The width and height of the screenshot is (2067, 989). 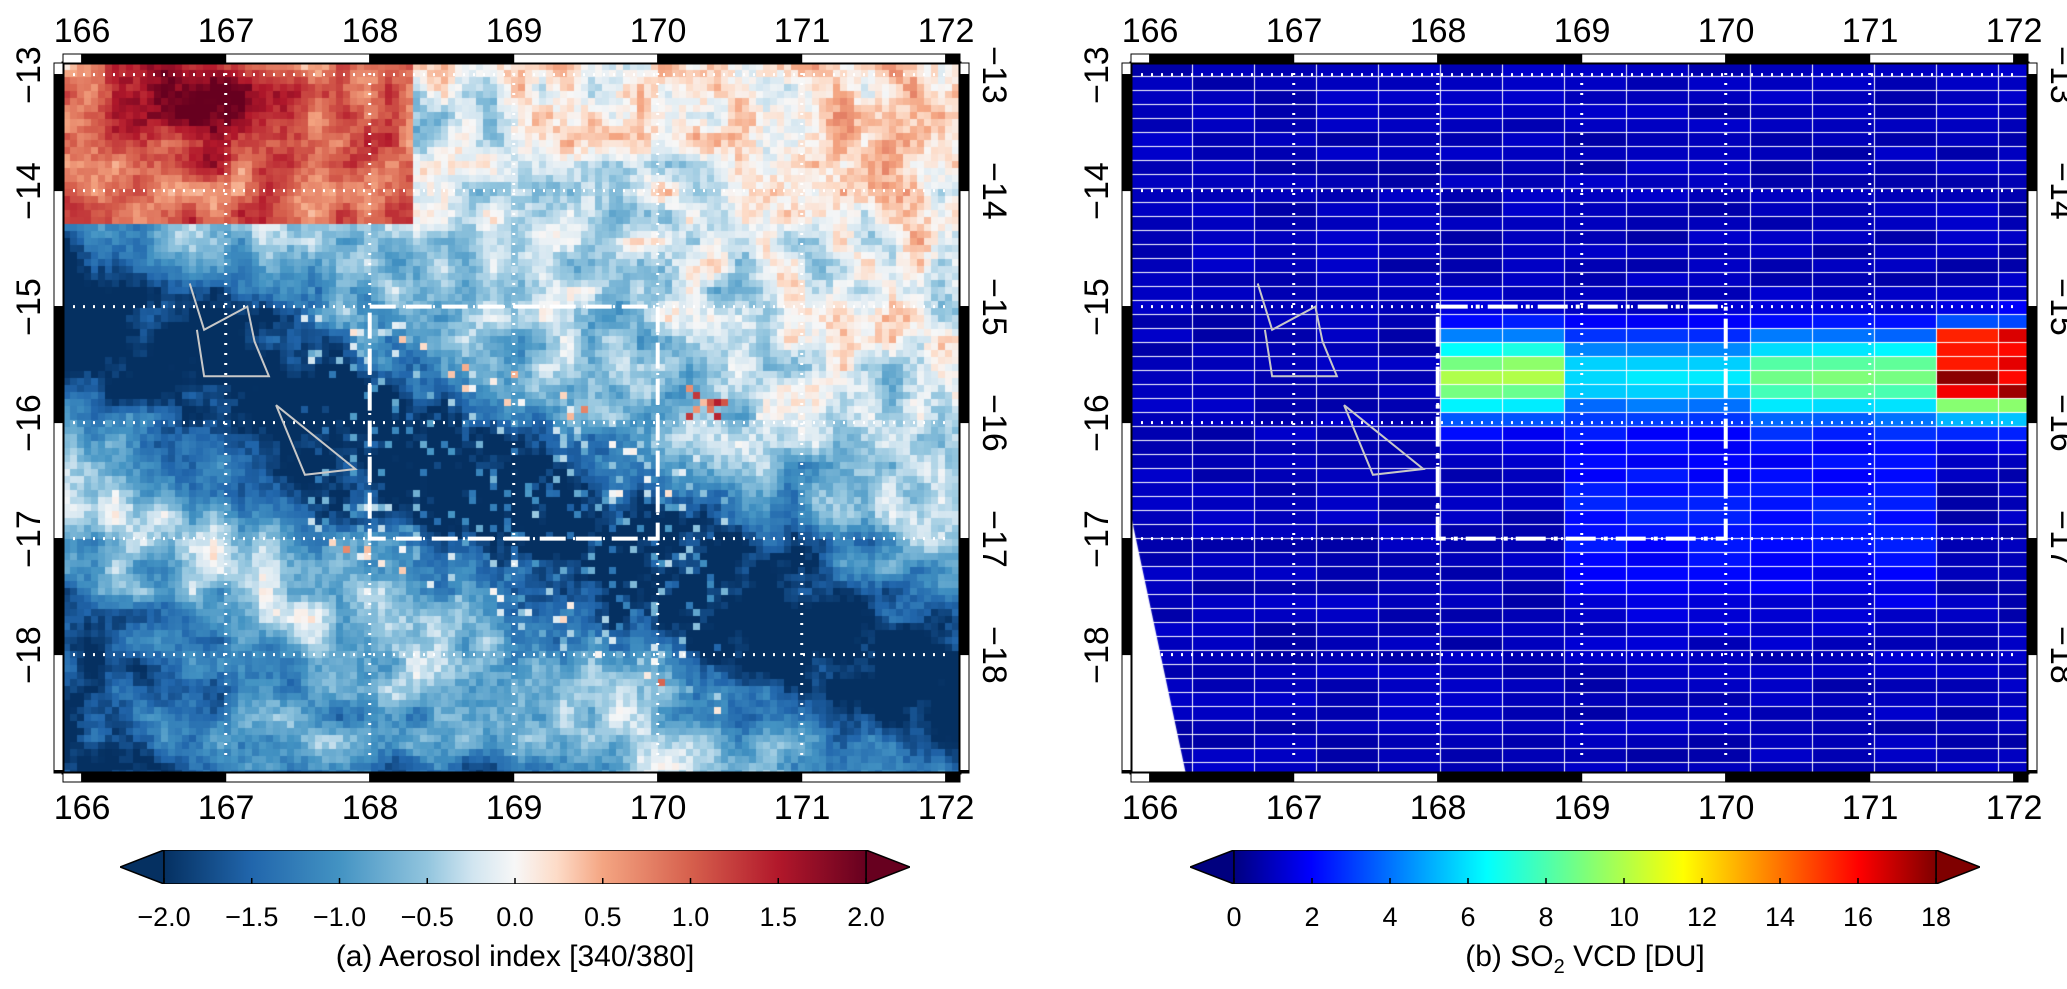 I want to click on lon-tick-top: 170, so click(x=1726, y=31).